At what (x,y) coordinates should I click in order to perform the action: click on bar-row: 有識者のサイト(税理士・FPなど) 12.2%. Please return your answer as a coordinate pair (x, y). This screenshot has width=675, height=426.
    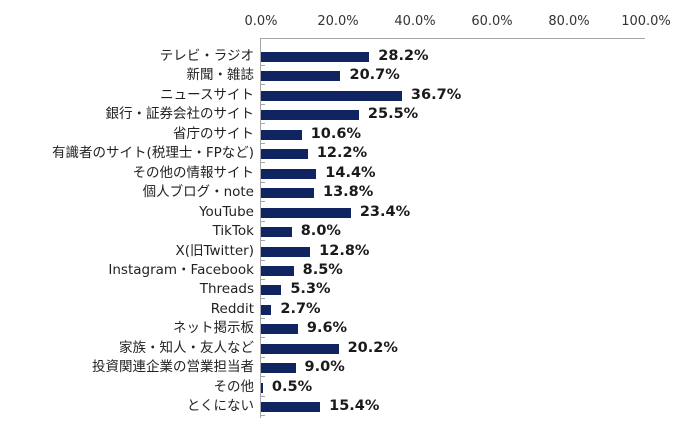
    Looking at the image, I should click on (337, 154).